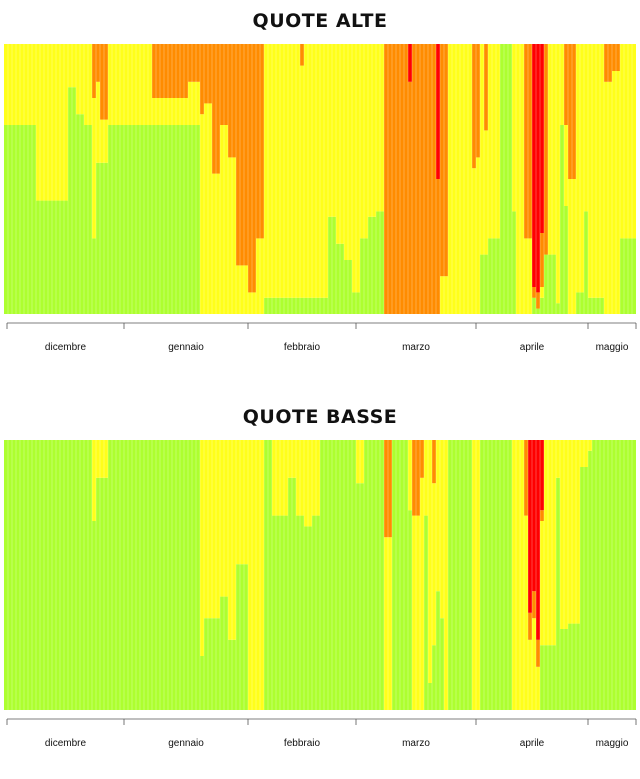 This screenshot has height=779, width=640. What do you see at coordinates (612, 347) in the screenshot?
I see `month-tick-label: maggio` at bounding box center [612, 347].